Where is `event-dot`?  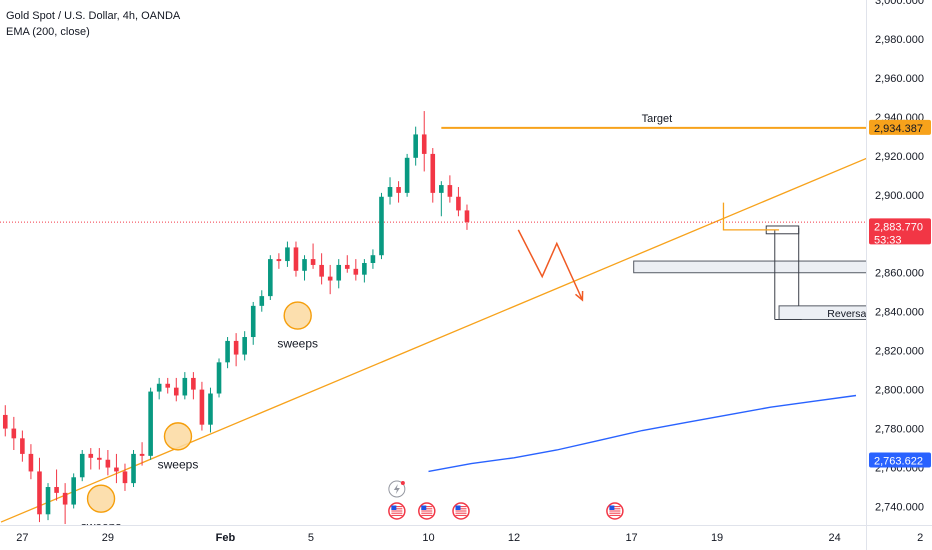 event-dot is located at coordinates (402, 483).